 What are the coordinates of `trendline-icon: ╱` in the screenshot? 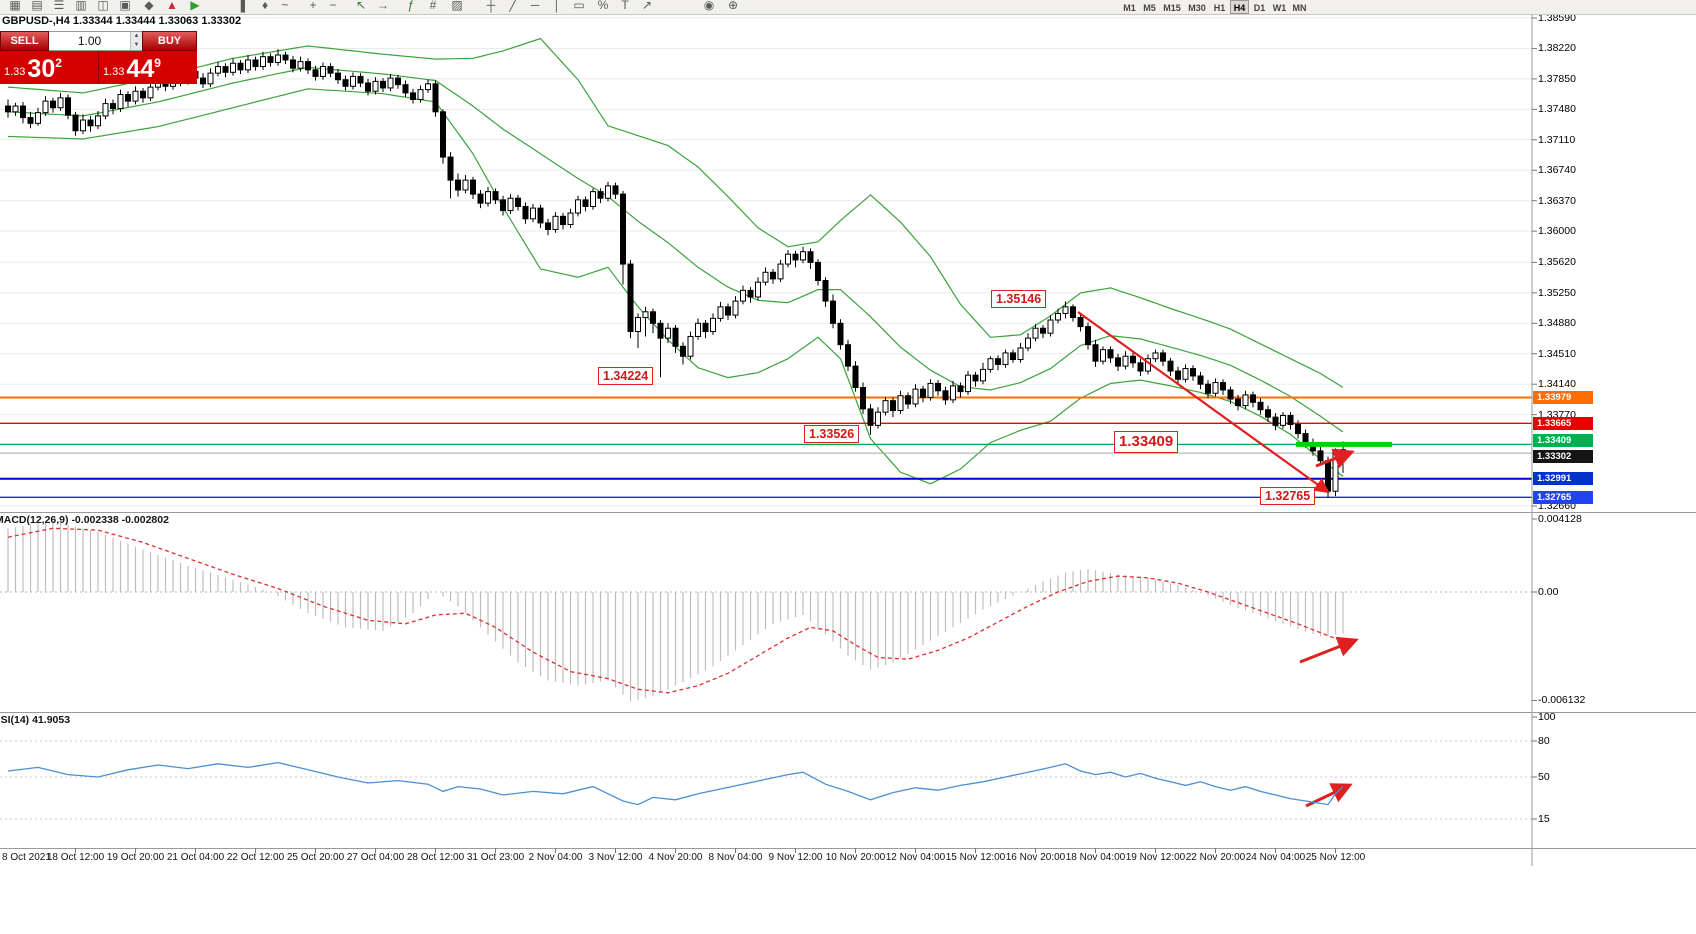 It's located at (513, 6).